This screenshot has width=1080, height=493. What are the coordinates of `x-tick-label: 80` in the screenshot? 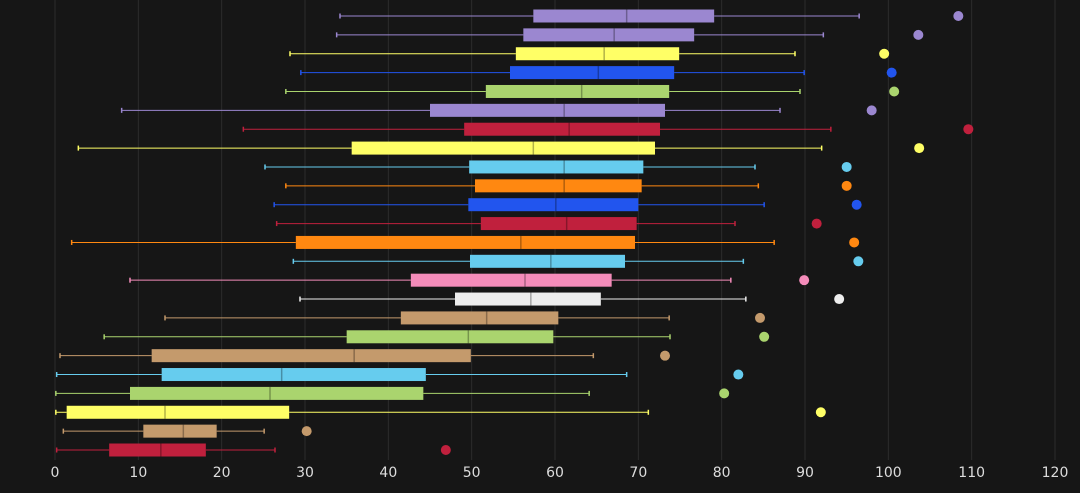 It's located at (722, 473).